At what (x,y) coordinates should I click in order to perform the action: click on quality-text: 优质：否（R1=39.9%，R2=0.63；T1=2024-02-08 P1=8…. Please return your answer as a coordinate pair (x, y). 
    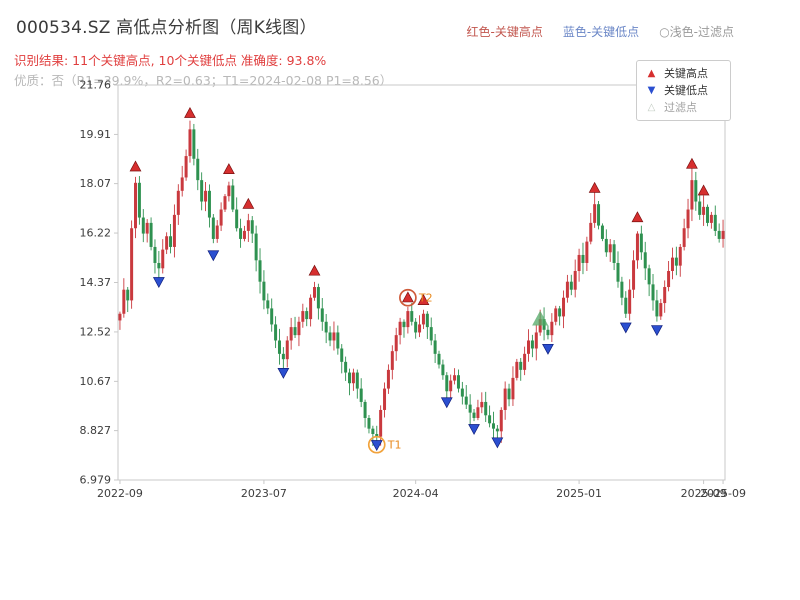
    Looking at the image, I should click on (203, 80).